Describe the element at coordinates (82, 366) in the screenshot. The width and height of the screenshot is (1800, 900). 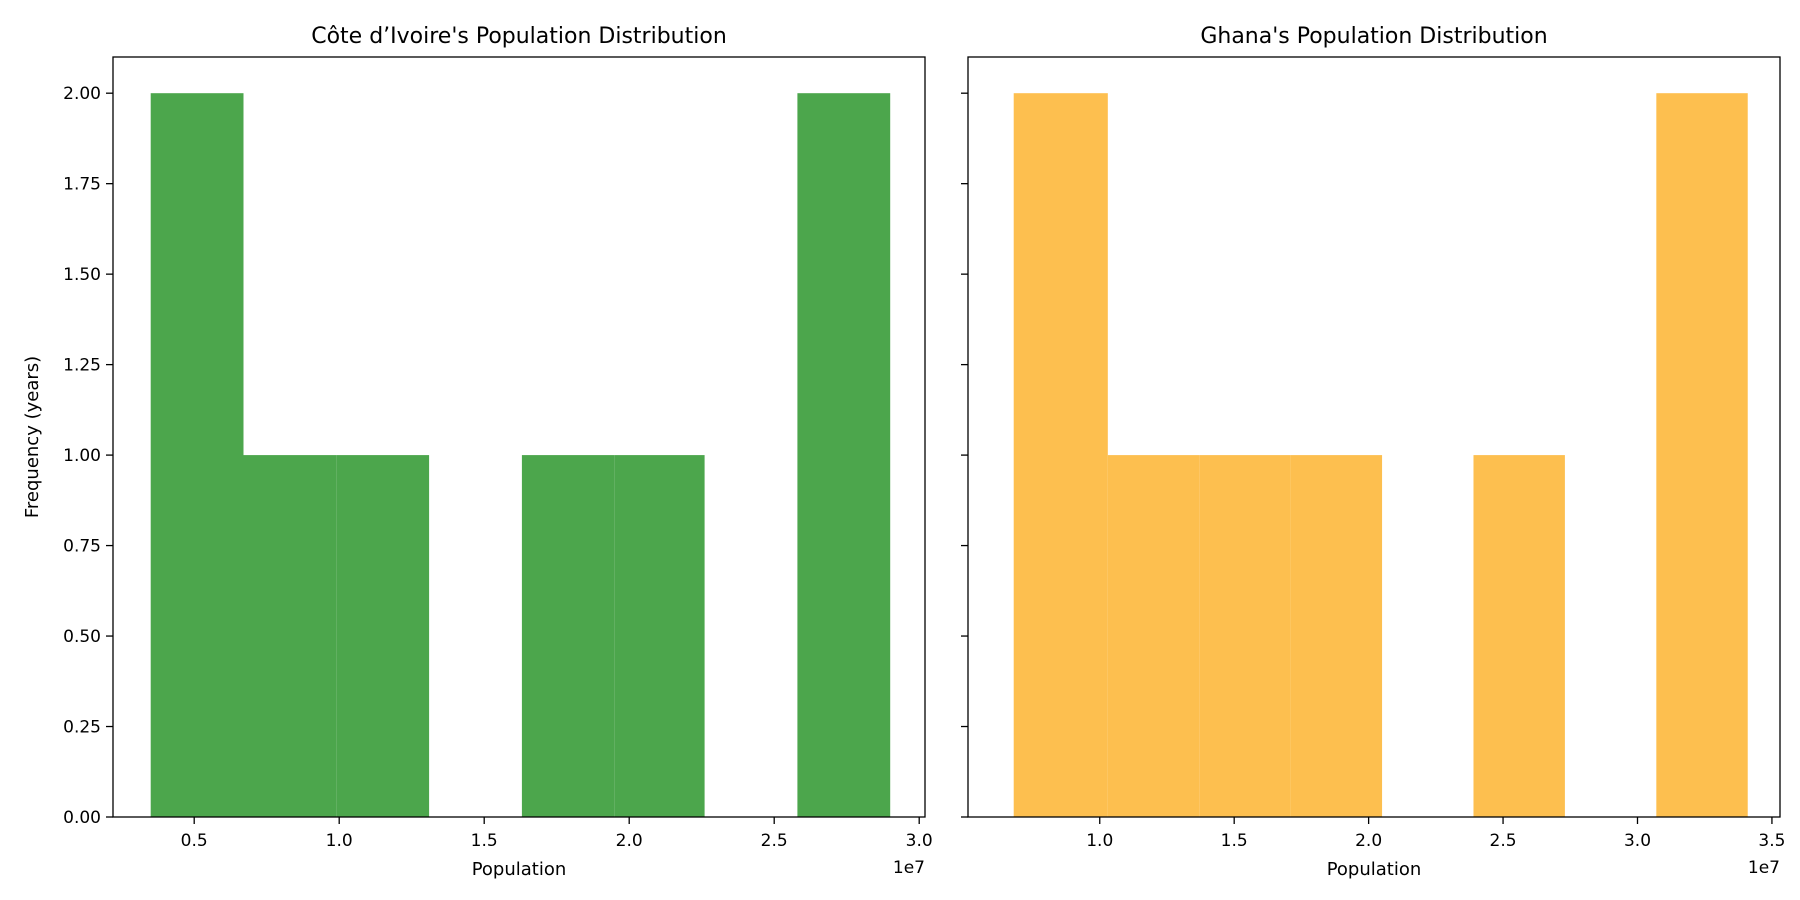
I see `y-tick-label: 1.25` at that location.